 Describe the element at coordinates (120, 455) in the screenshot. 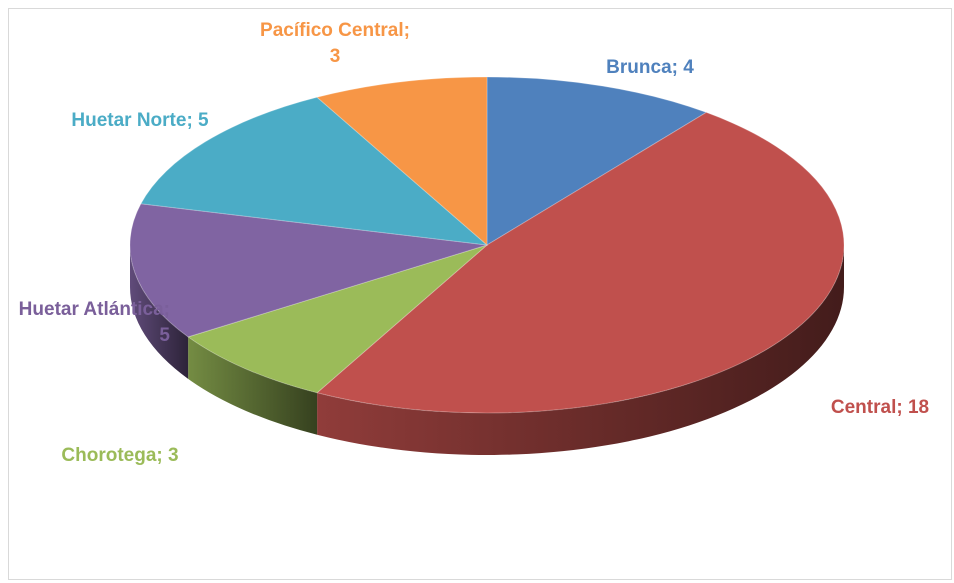

I see `data-label: Chorotega; 3` at that location.